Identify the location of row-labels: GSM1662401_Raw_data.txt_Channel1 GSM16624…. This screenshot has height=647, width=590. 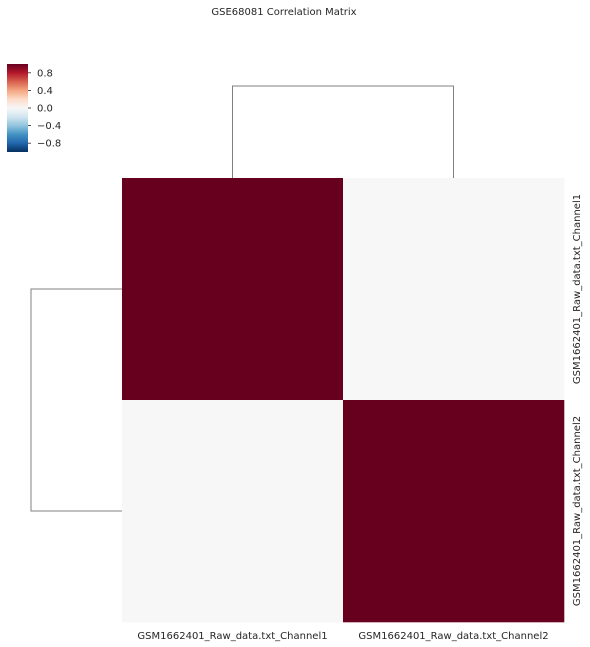
(577, 400).